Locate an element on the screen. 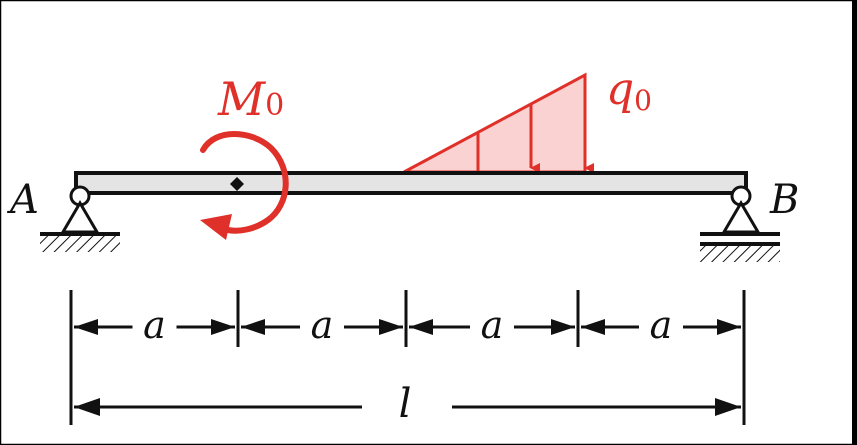  moment-symbol: M is located at coordinates (242, 99).